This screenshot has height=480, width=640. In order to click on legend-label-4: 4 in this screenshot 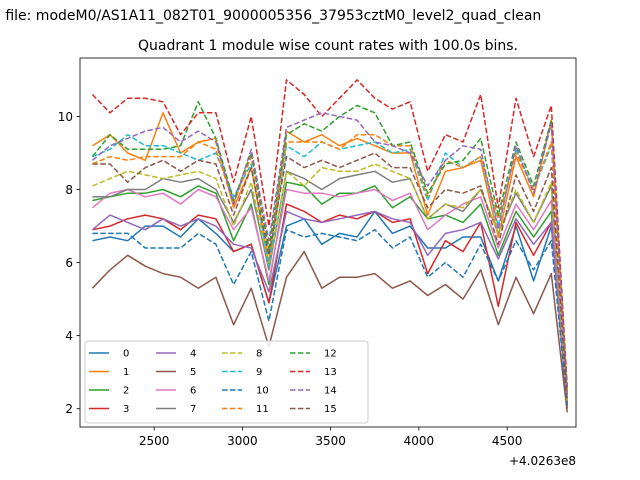, I will do `click(193, 354)`.